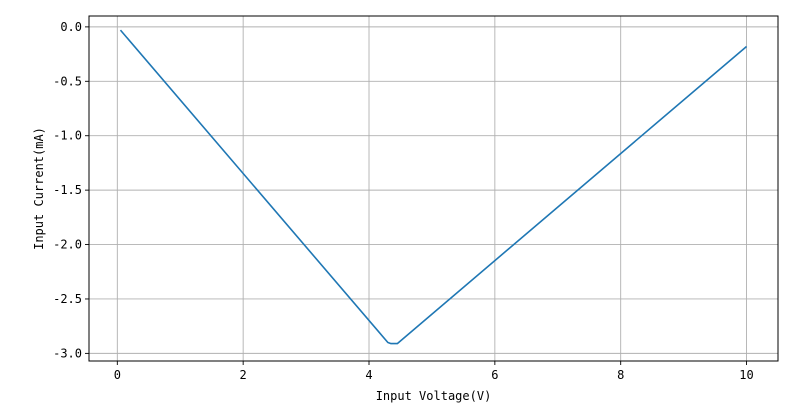 The height and width of the screenshot is (409, 800). Describe the element at coordinates (117, 375) in the screenshot. I see `x-tick-label: 0` at that location.